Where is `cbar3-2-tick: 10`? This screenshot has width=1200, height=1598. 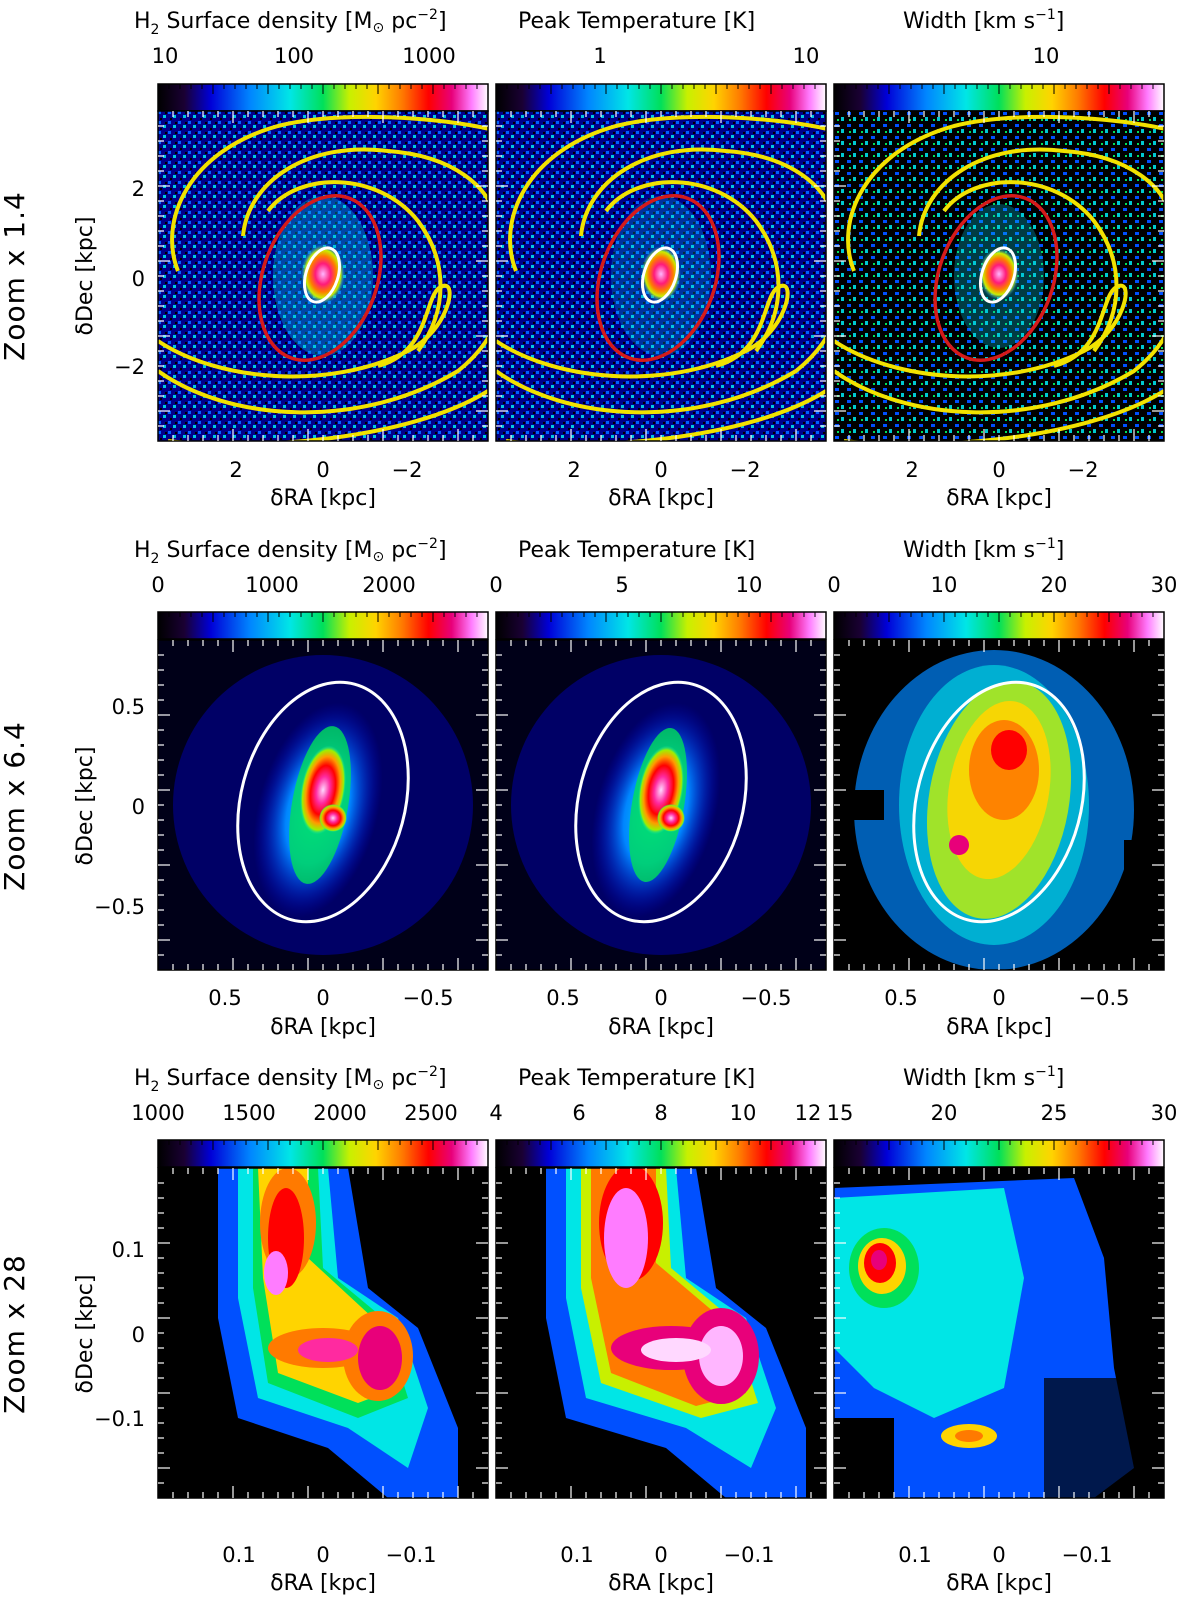
cbar3-2-tick: 10 is located at coordinates (743, 1113).